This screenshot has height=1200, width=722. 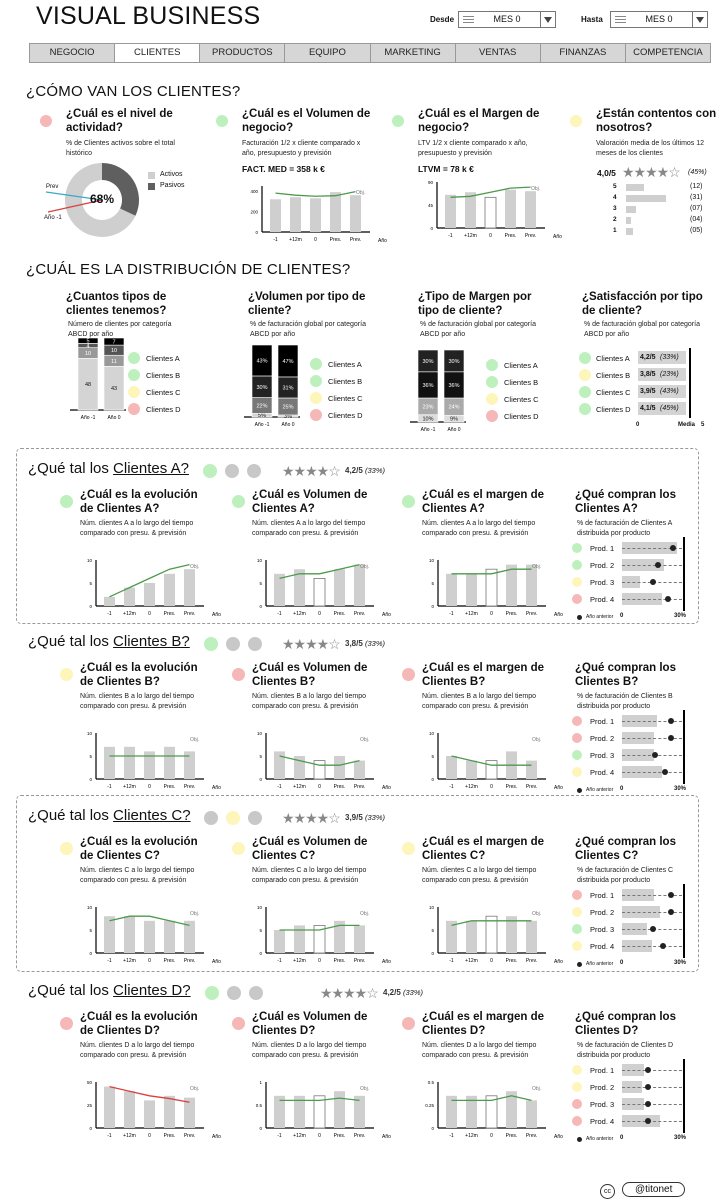 What do you see at coordinates (654, 1189) in the screenshot?
I see `author-handle: @titonet` at bounding box center [654, 1189].